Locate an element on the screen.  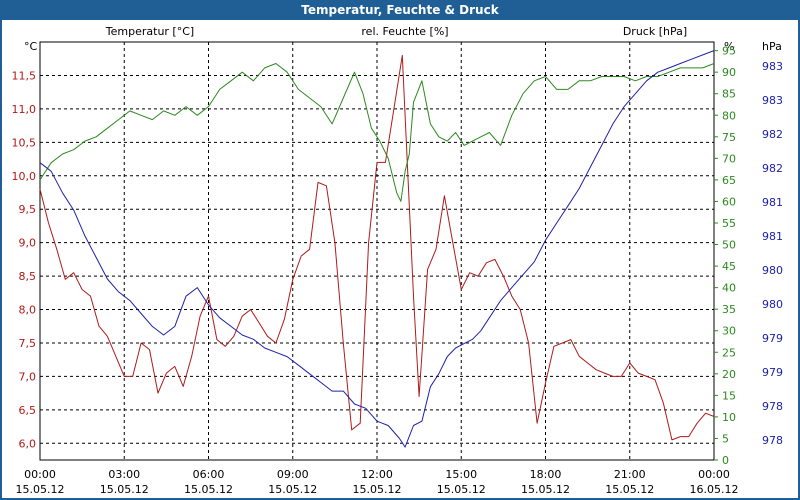
humidity-tick-label: 80 is located at coordinates (729, 115).